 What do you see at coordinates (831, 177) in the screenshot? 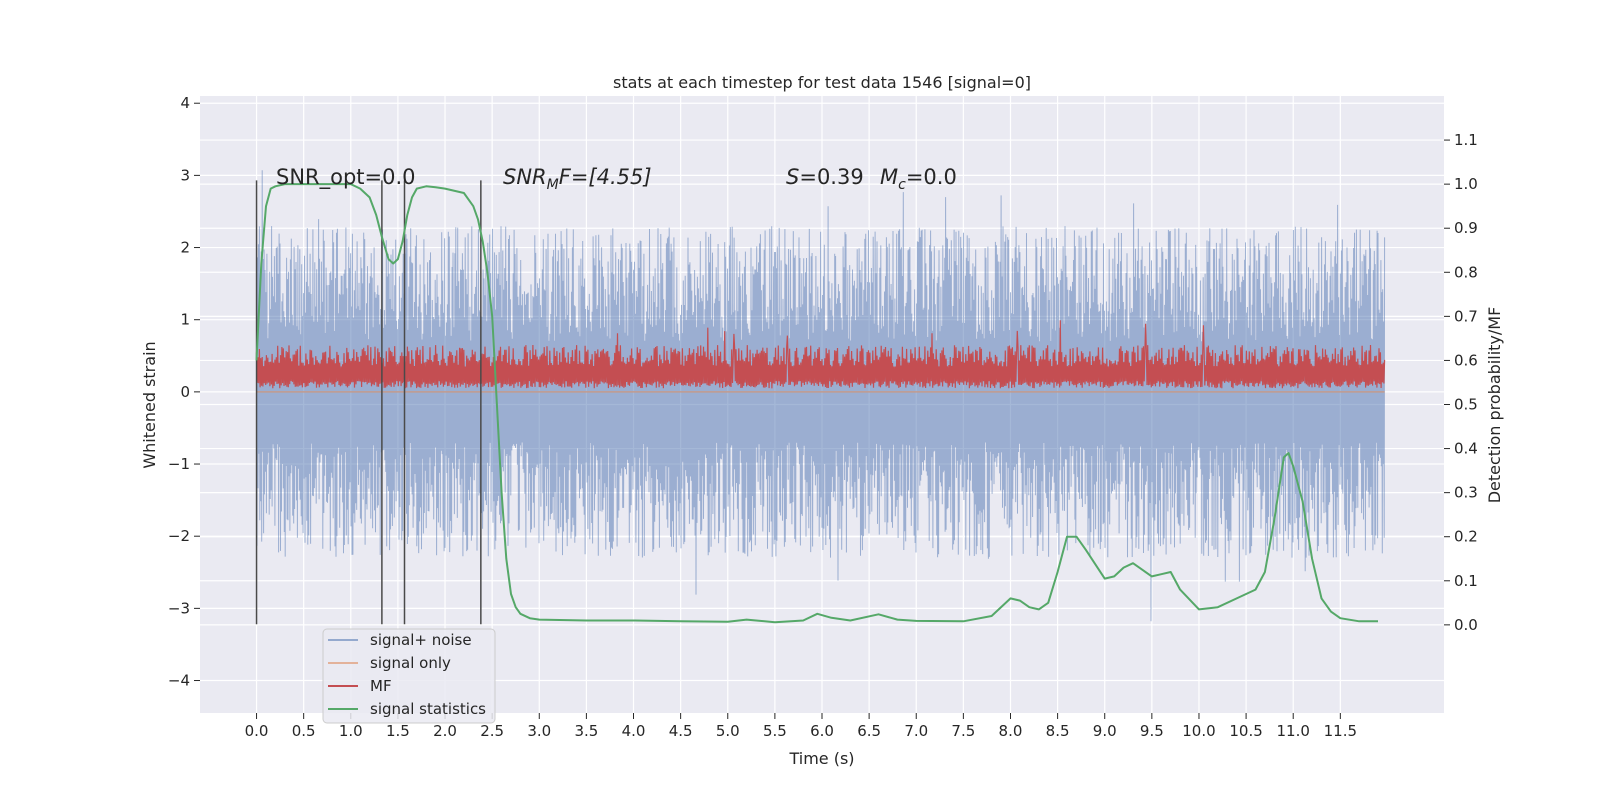
I see `annotation-s-value: =0.39` at bounding box center [831, 177].